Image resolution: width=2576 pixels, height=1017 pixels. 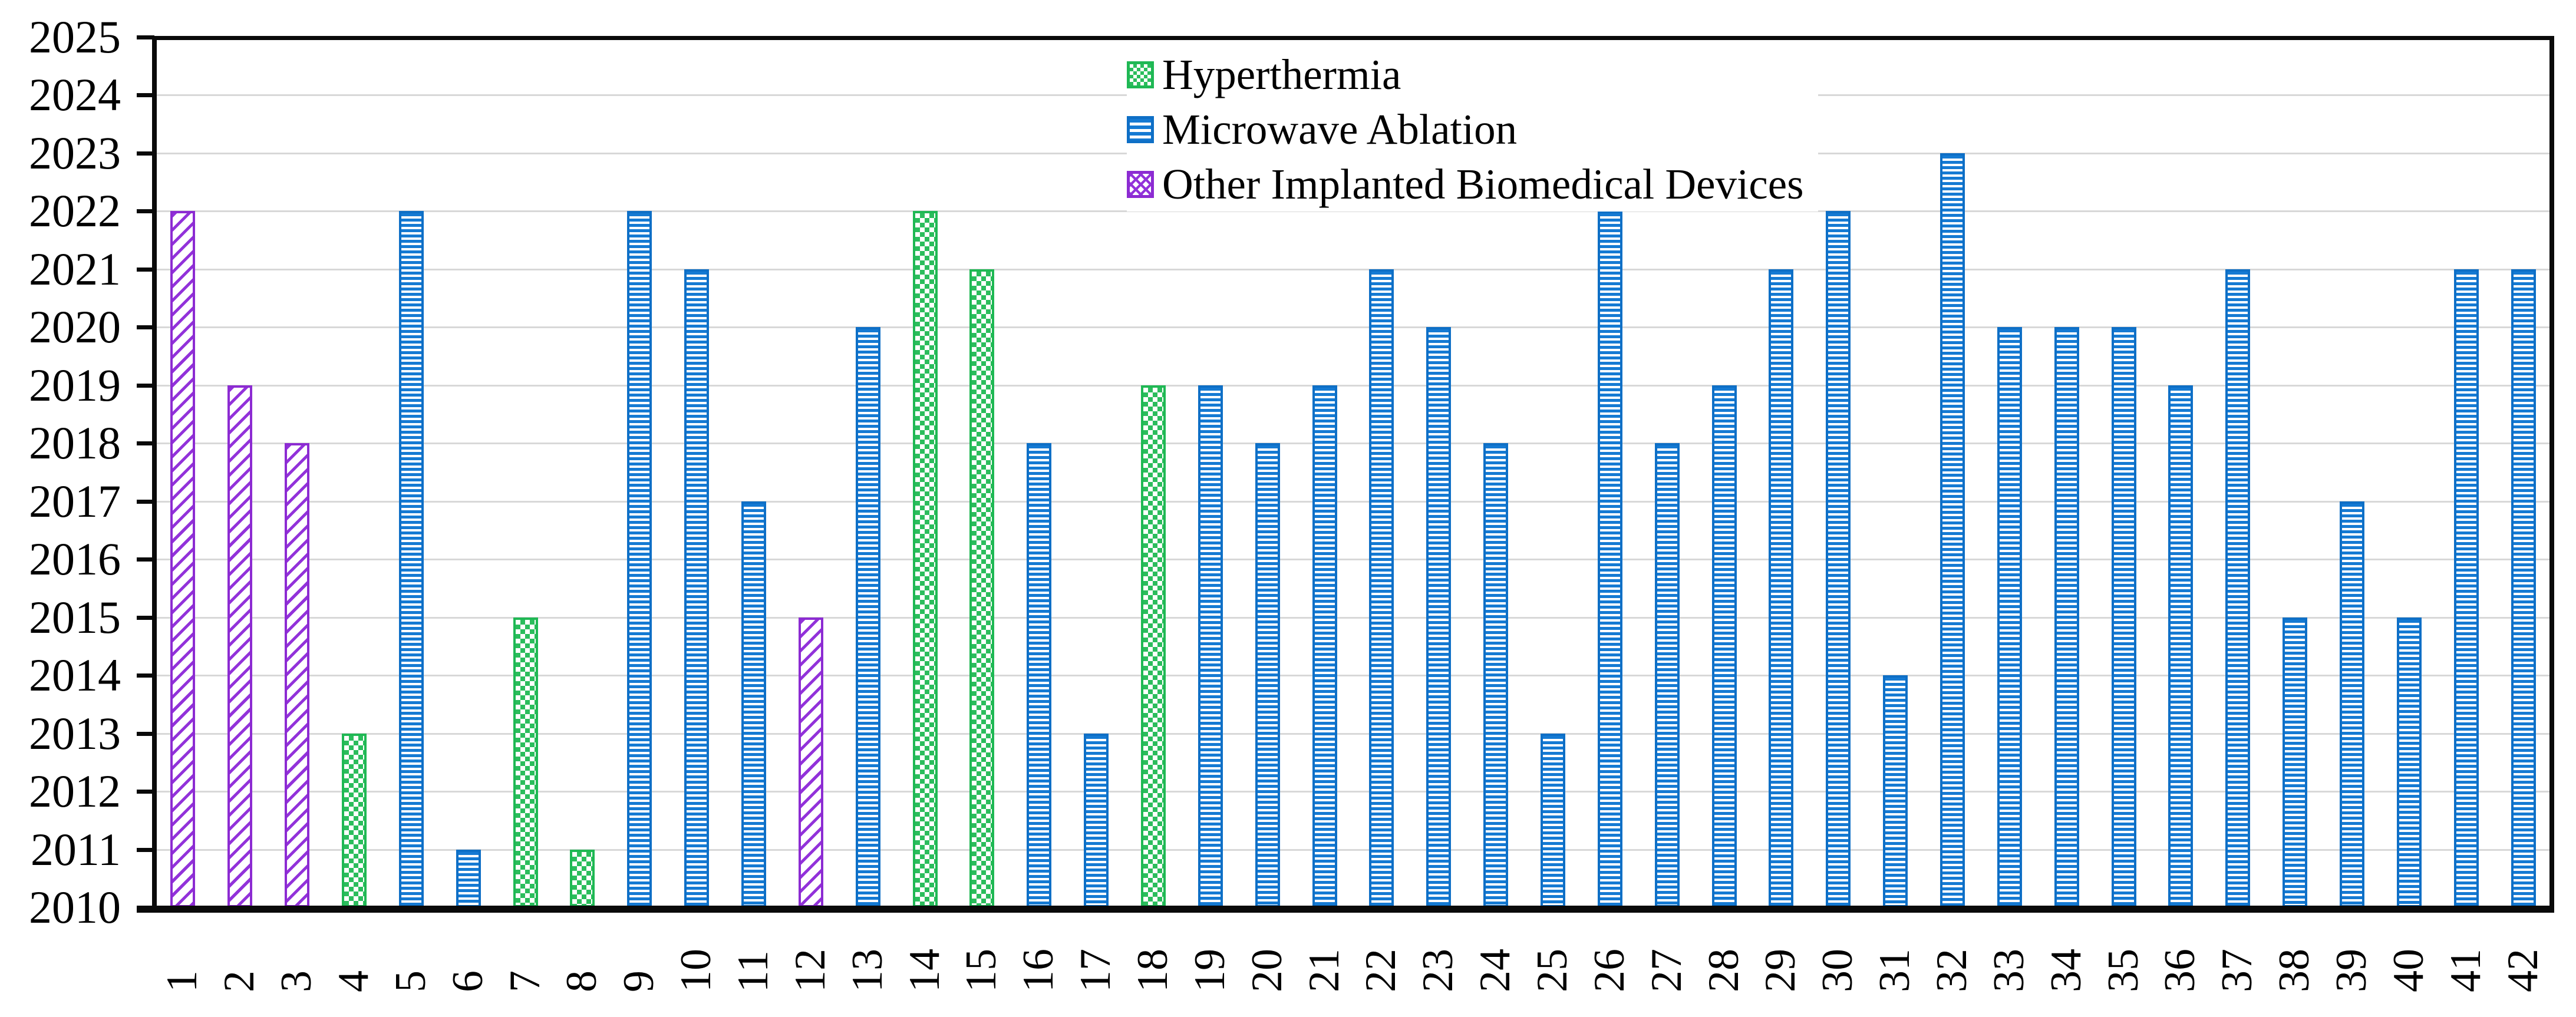 I want to click on y-axis-line, so click(x=154, y=474).